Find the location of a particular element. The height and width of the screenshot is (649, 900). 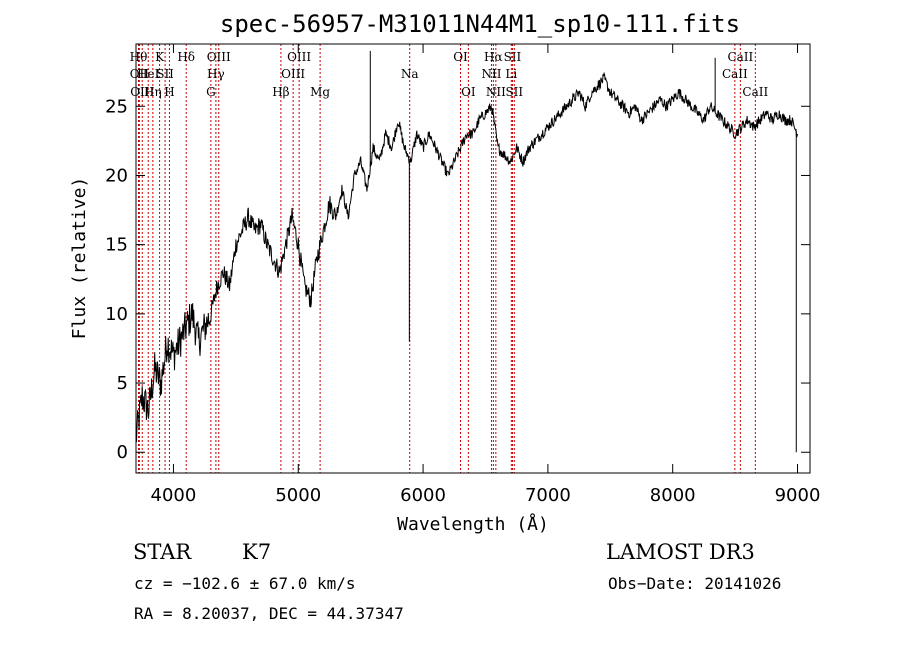

spectral-line-label: Hβ is located at coordinates (280, 92).